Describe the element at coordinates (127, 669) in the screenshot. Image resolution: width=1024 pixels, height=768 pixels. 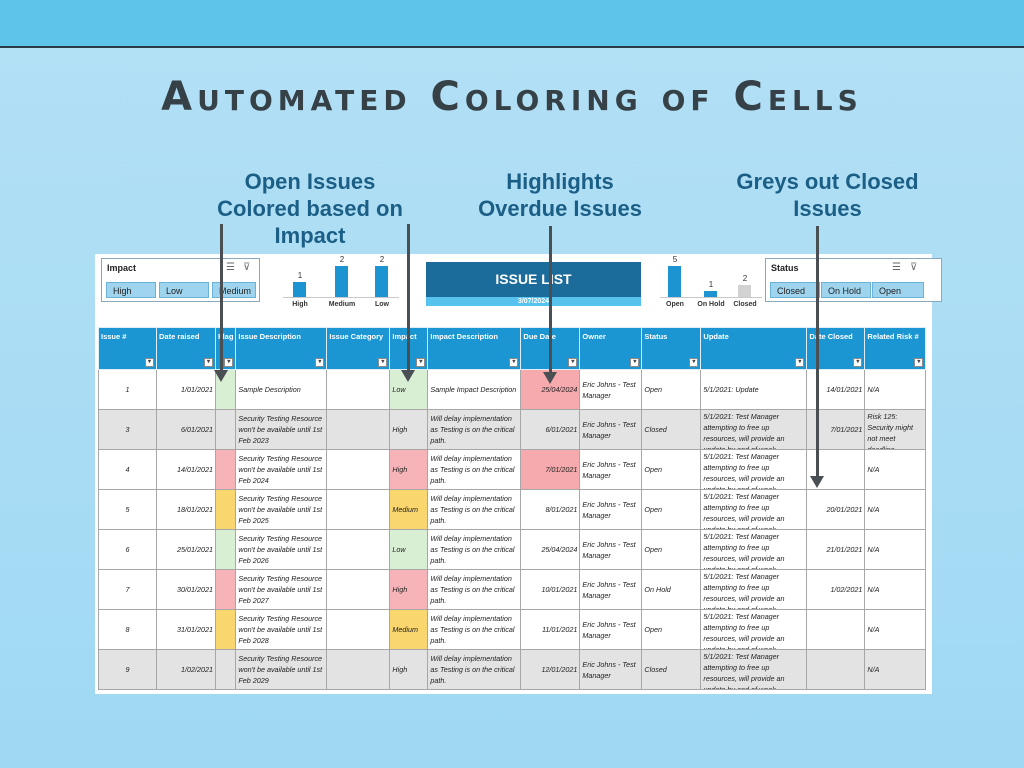
I see `issue-number-cell: 9` at that location.